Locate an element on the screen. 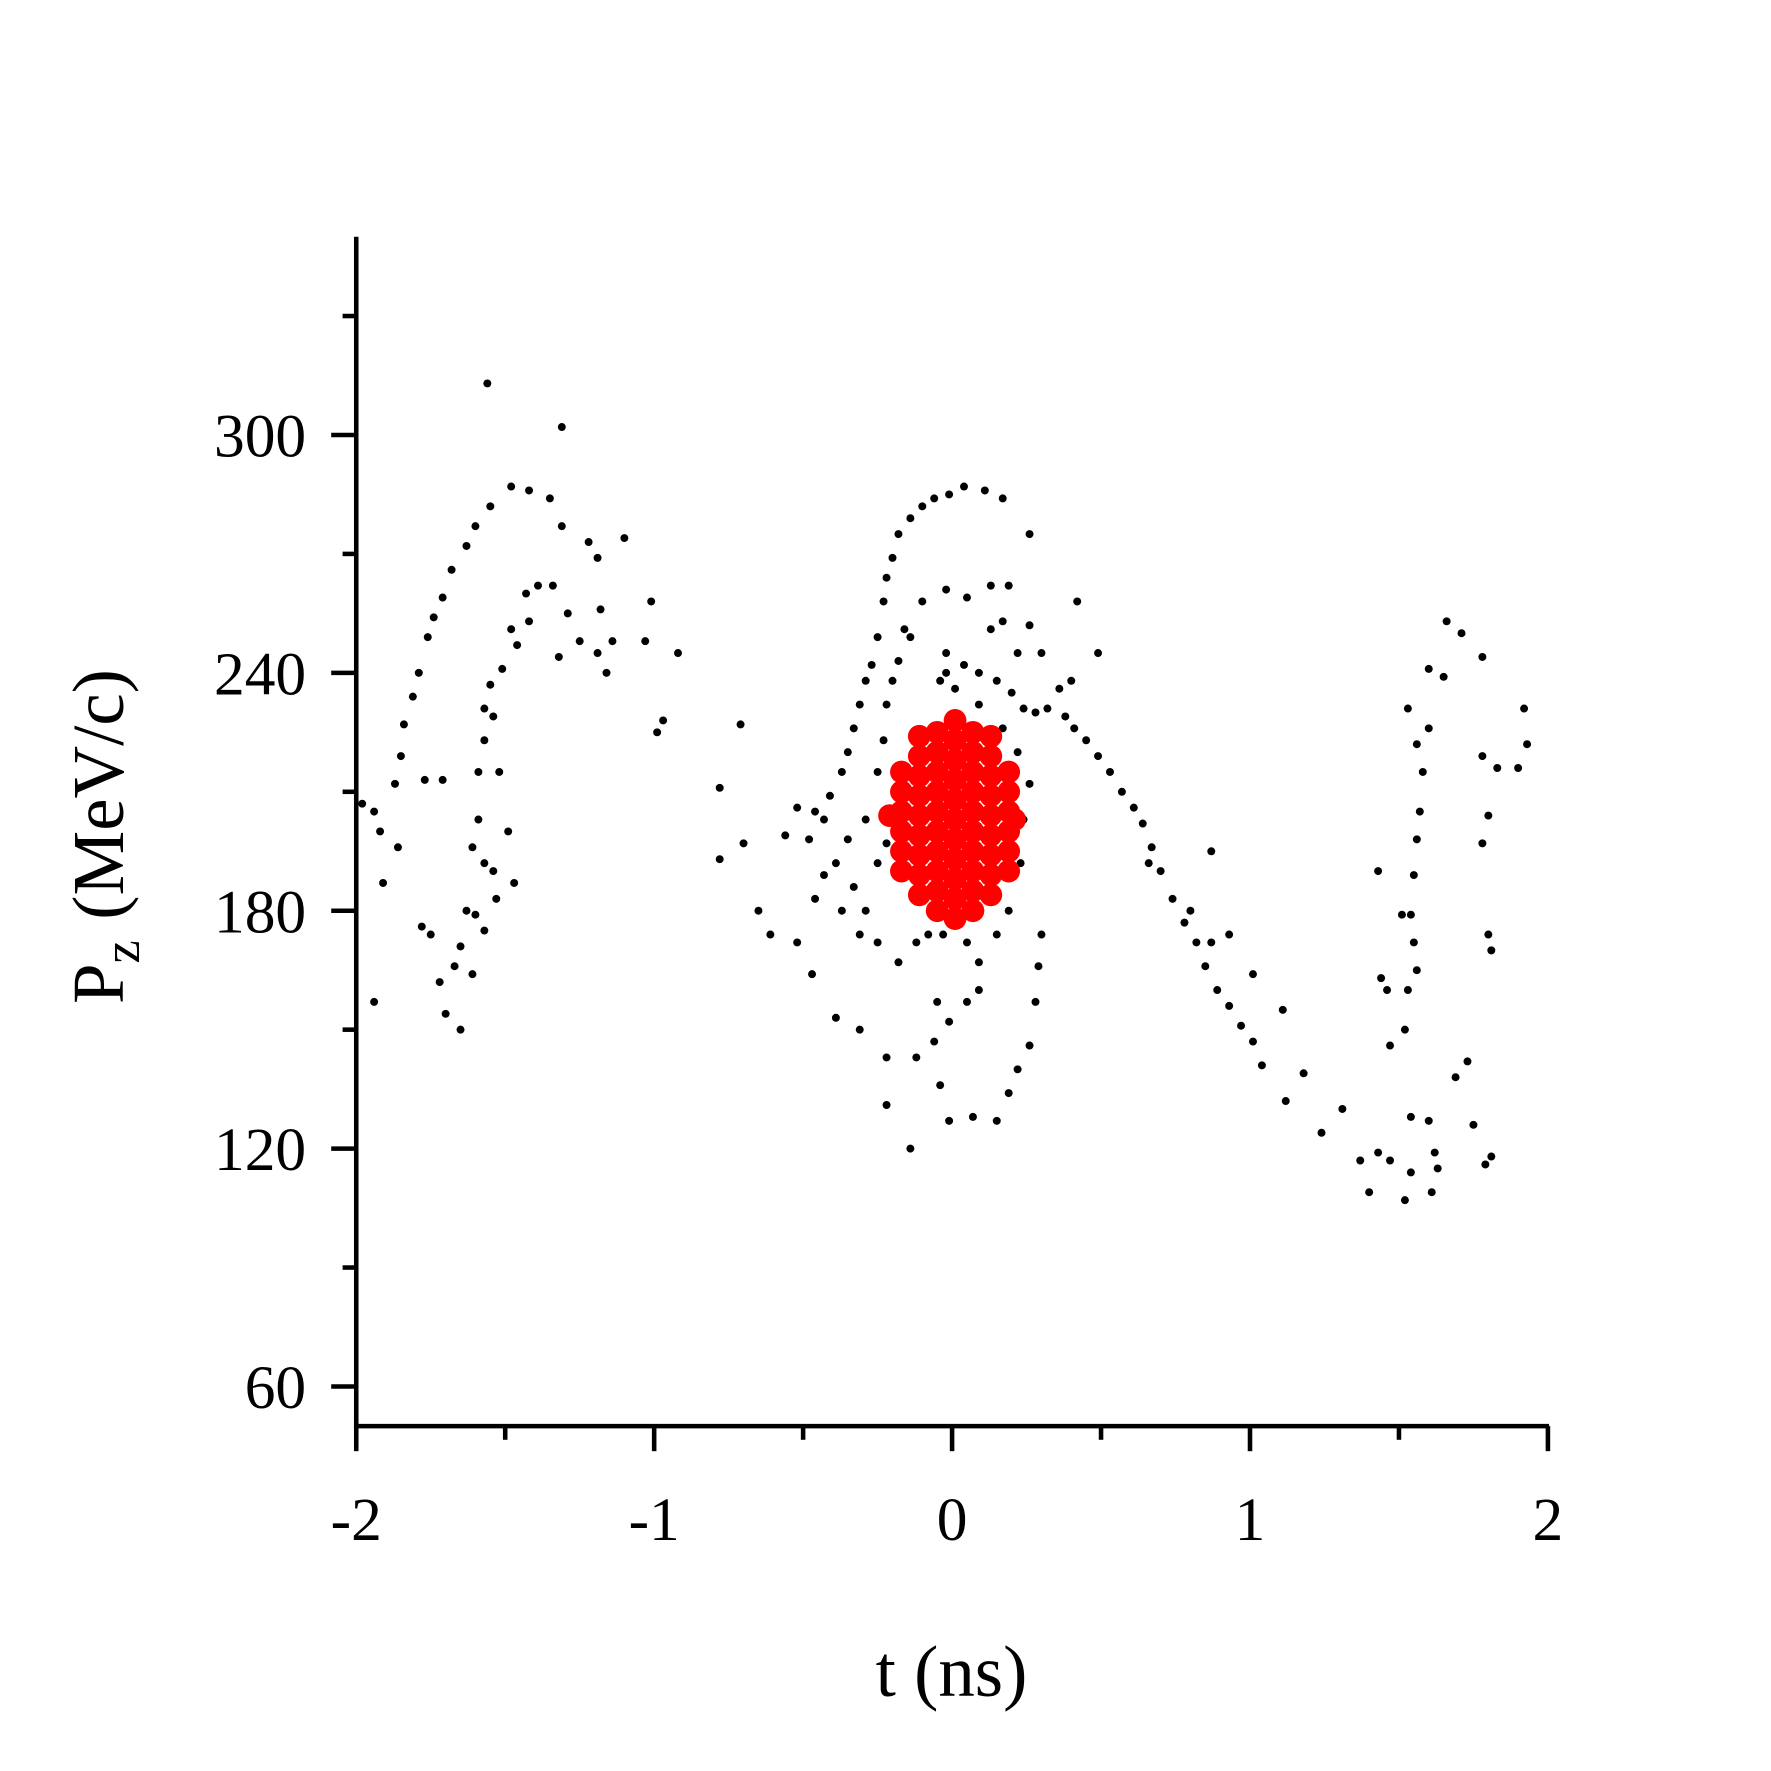  y-axis-title: Pz (MeV/c) is located at coordinates (104, 836).